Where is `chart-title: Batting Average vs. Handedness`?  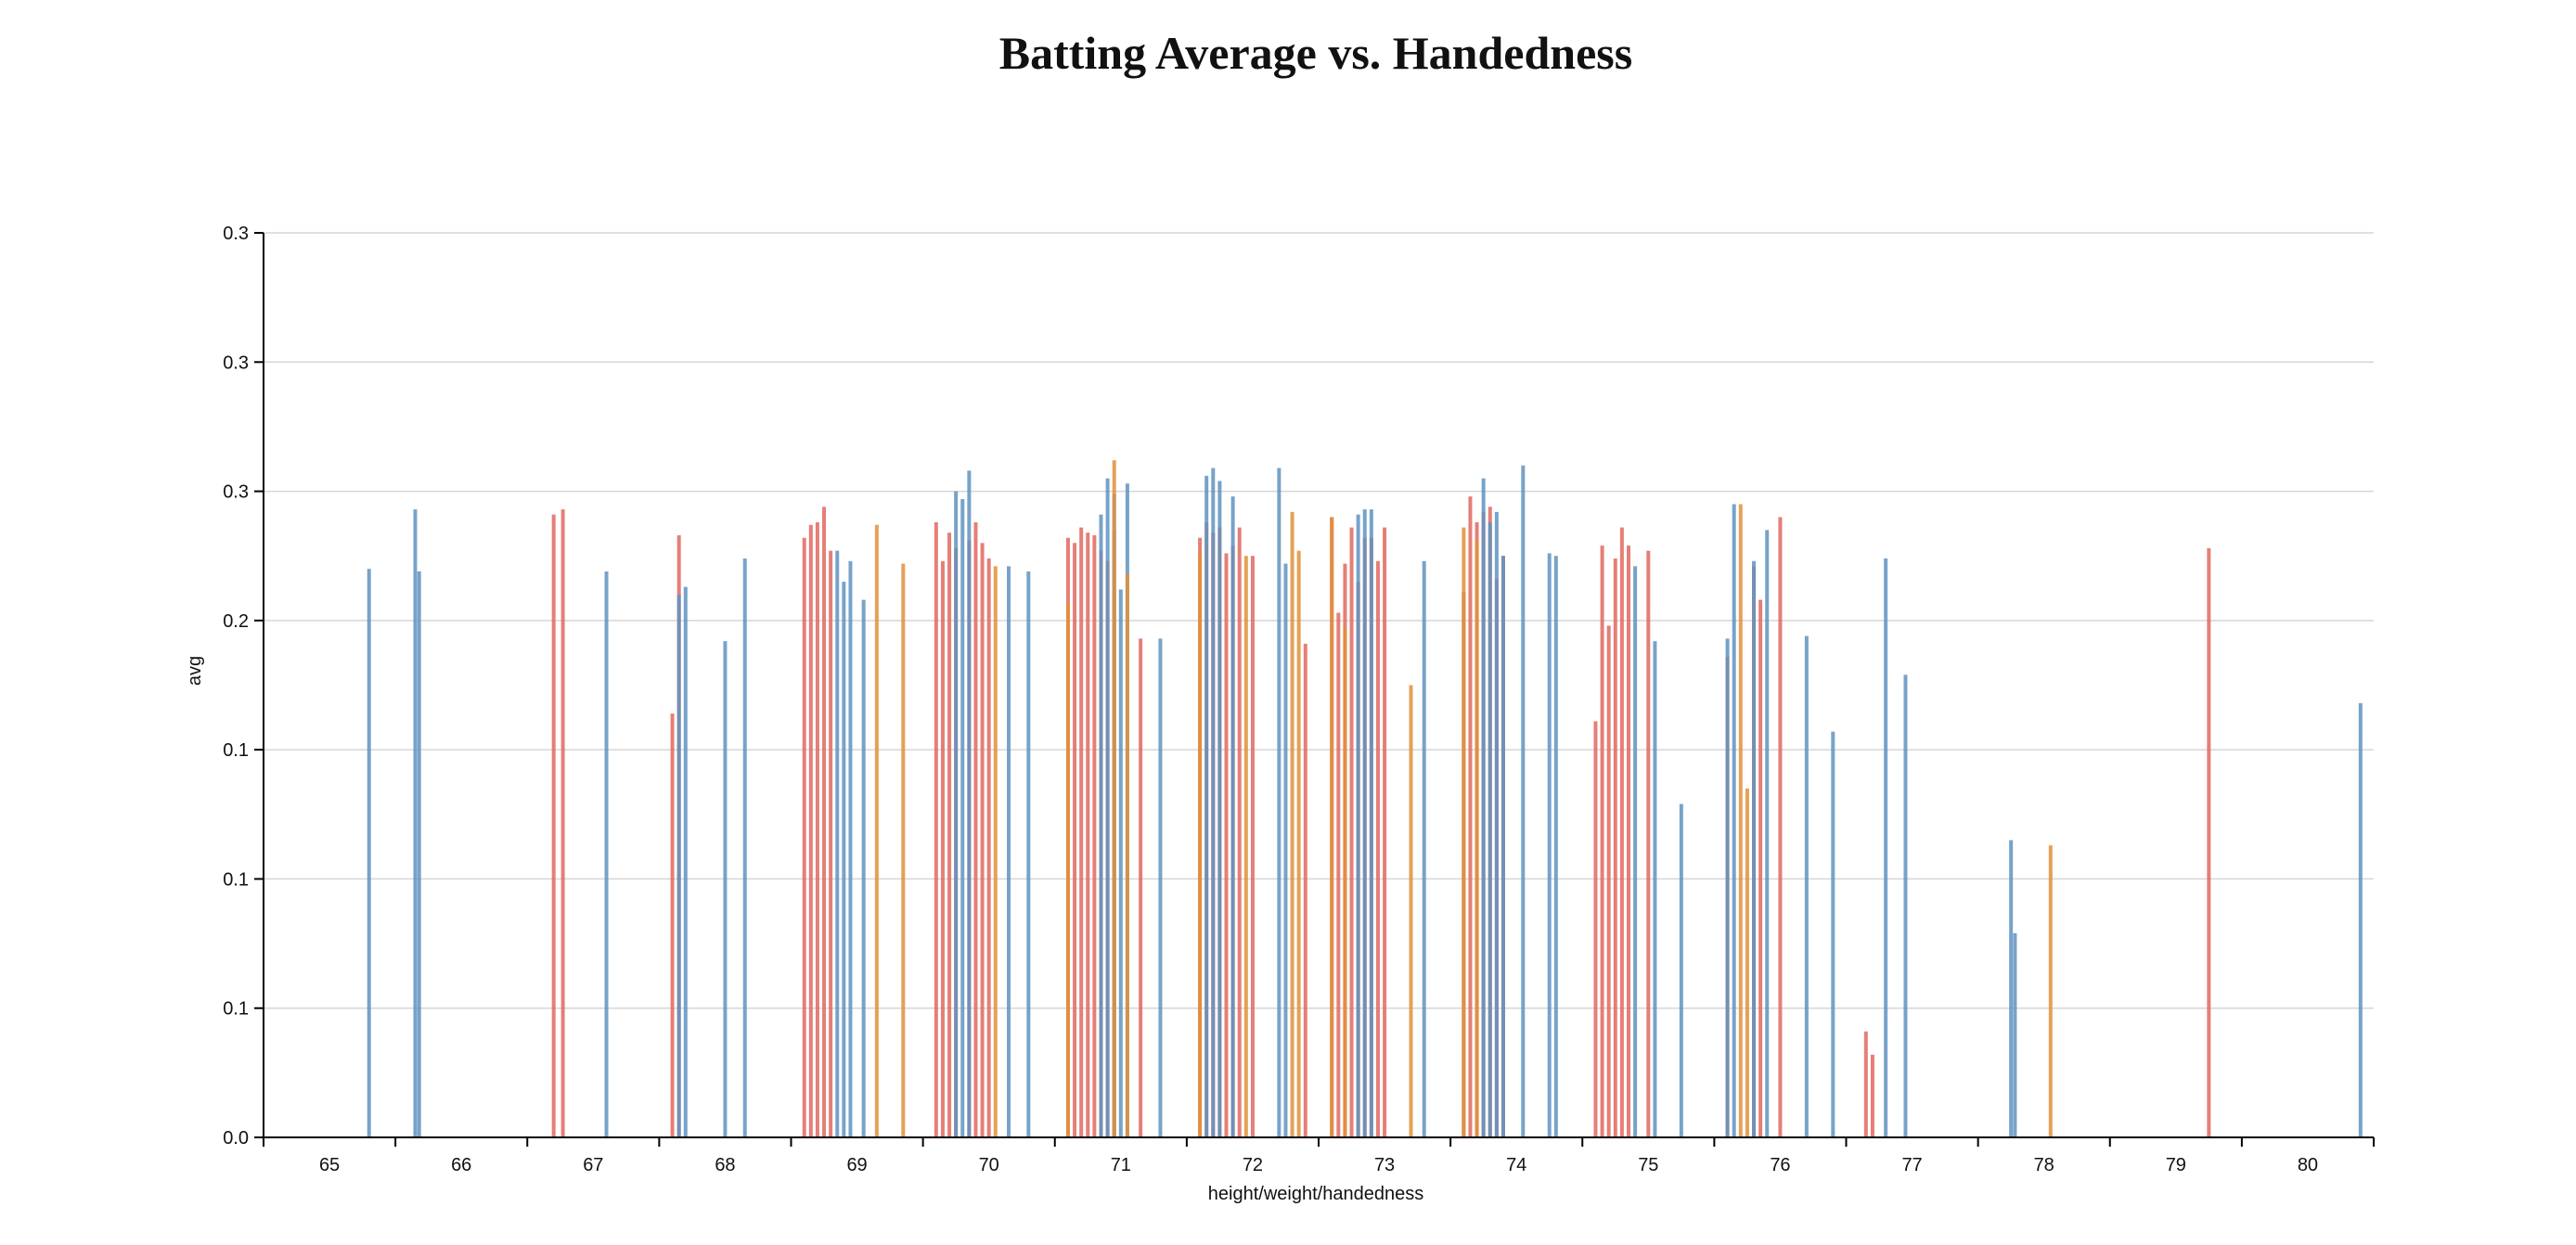
chart-title: Batting Average vs. Handedness is located at coordinates (1316, 53).